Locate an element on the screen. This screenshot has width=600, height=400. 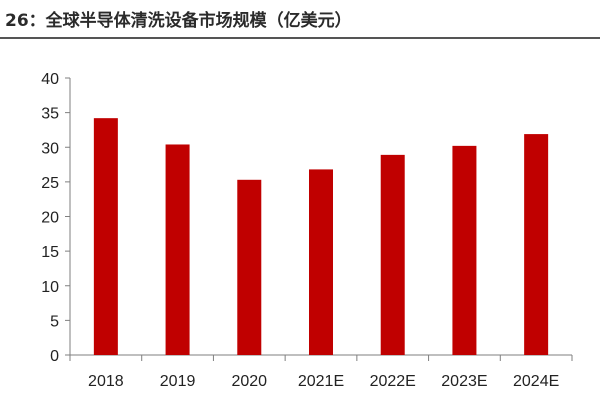
x-tick-label: 2018 is located at coordinates (106, 381).